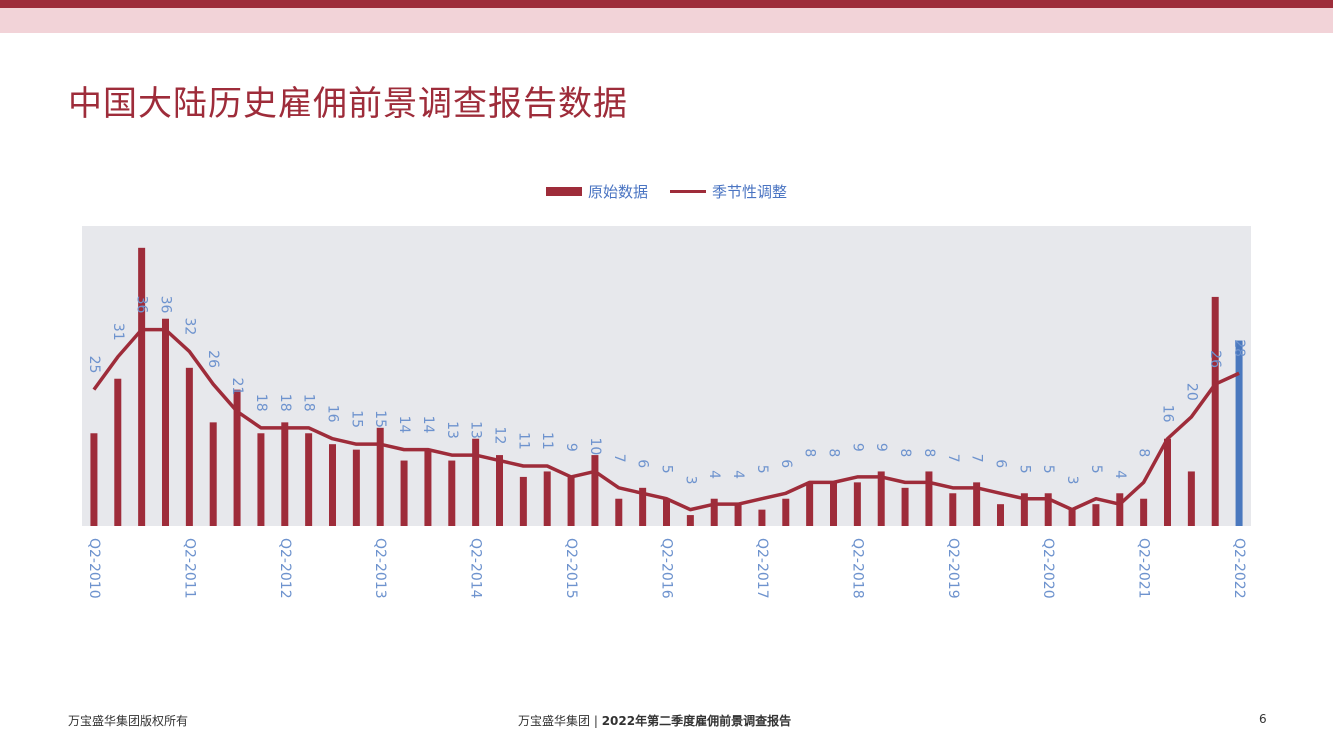 This screenshot has width=1333, height=750. I want to click on point-label-Q1-2013: 15, so click(356, 419).